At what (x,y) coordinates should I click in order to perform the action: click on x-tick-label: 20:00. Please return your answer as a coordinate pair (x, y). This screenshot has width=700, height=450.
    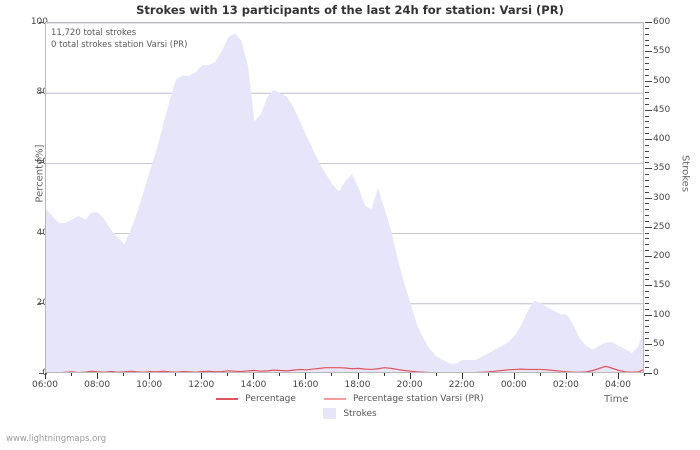
    Looking at the image, I should click on (409, 385).